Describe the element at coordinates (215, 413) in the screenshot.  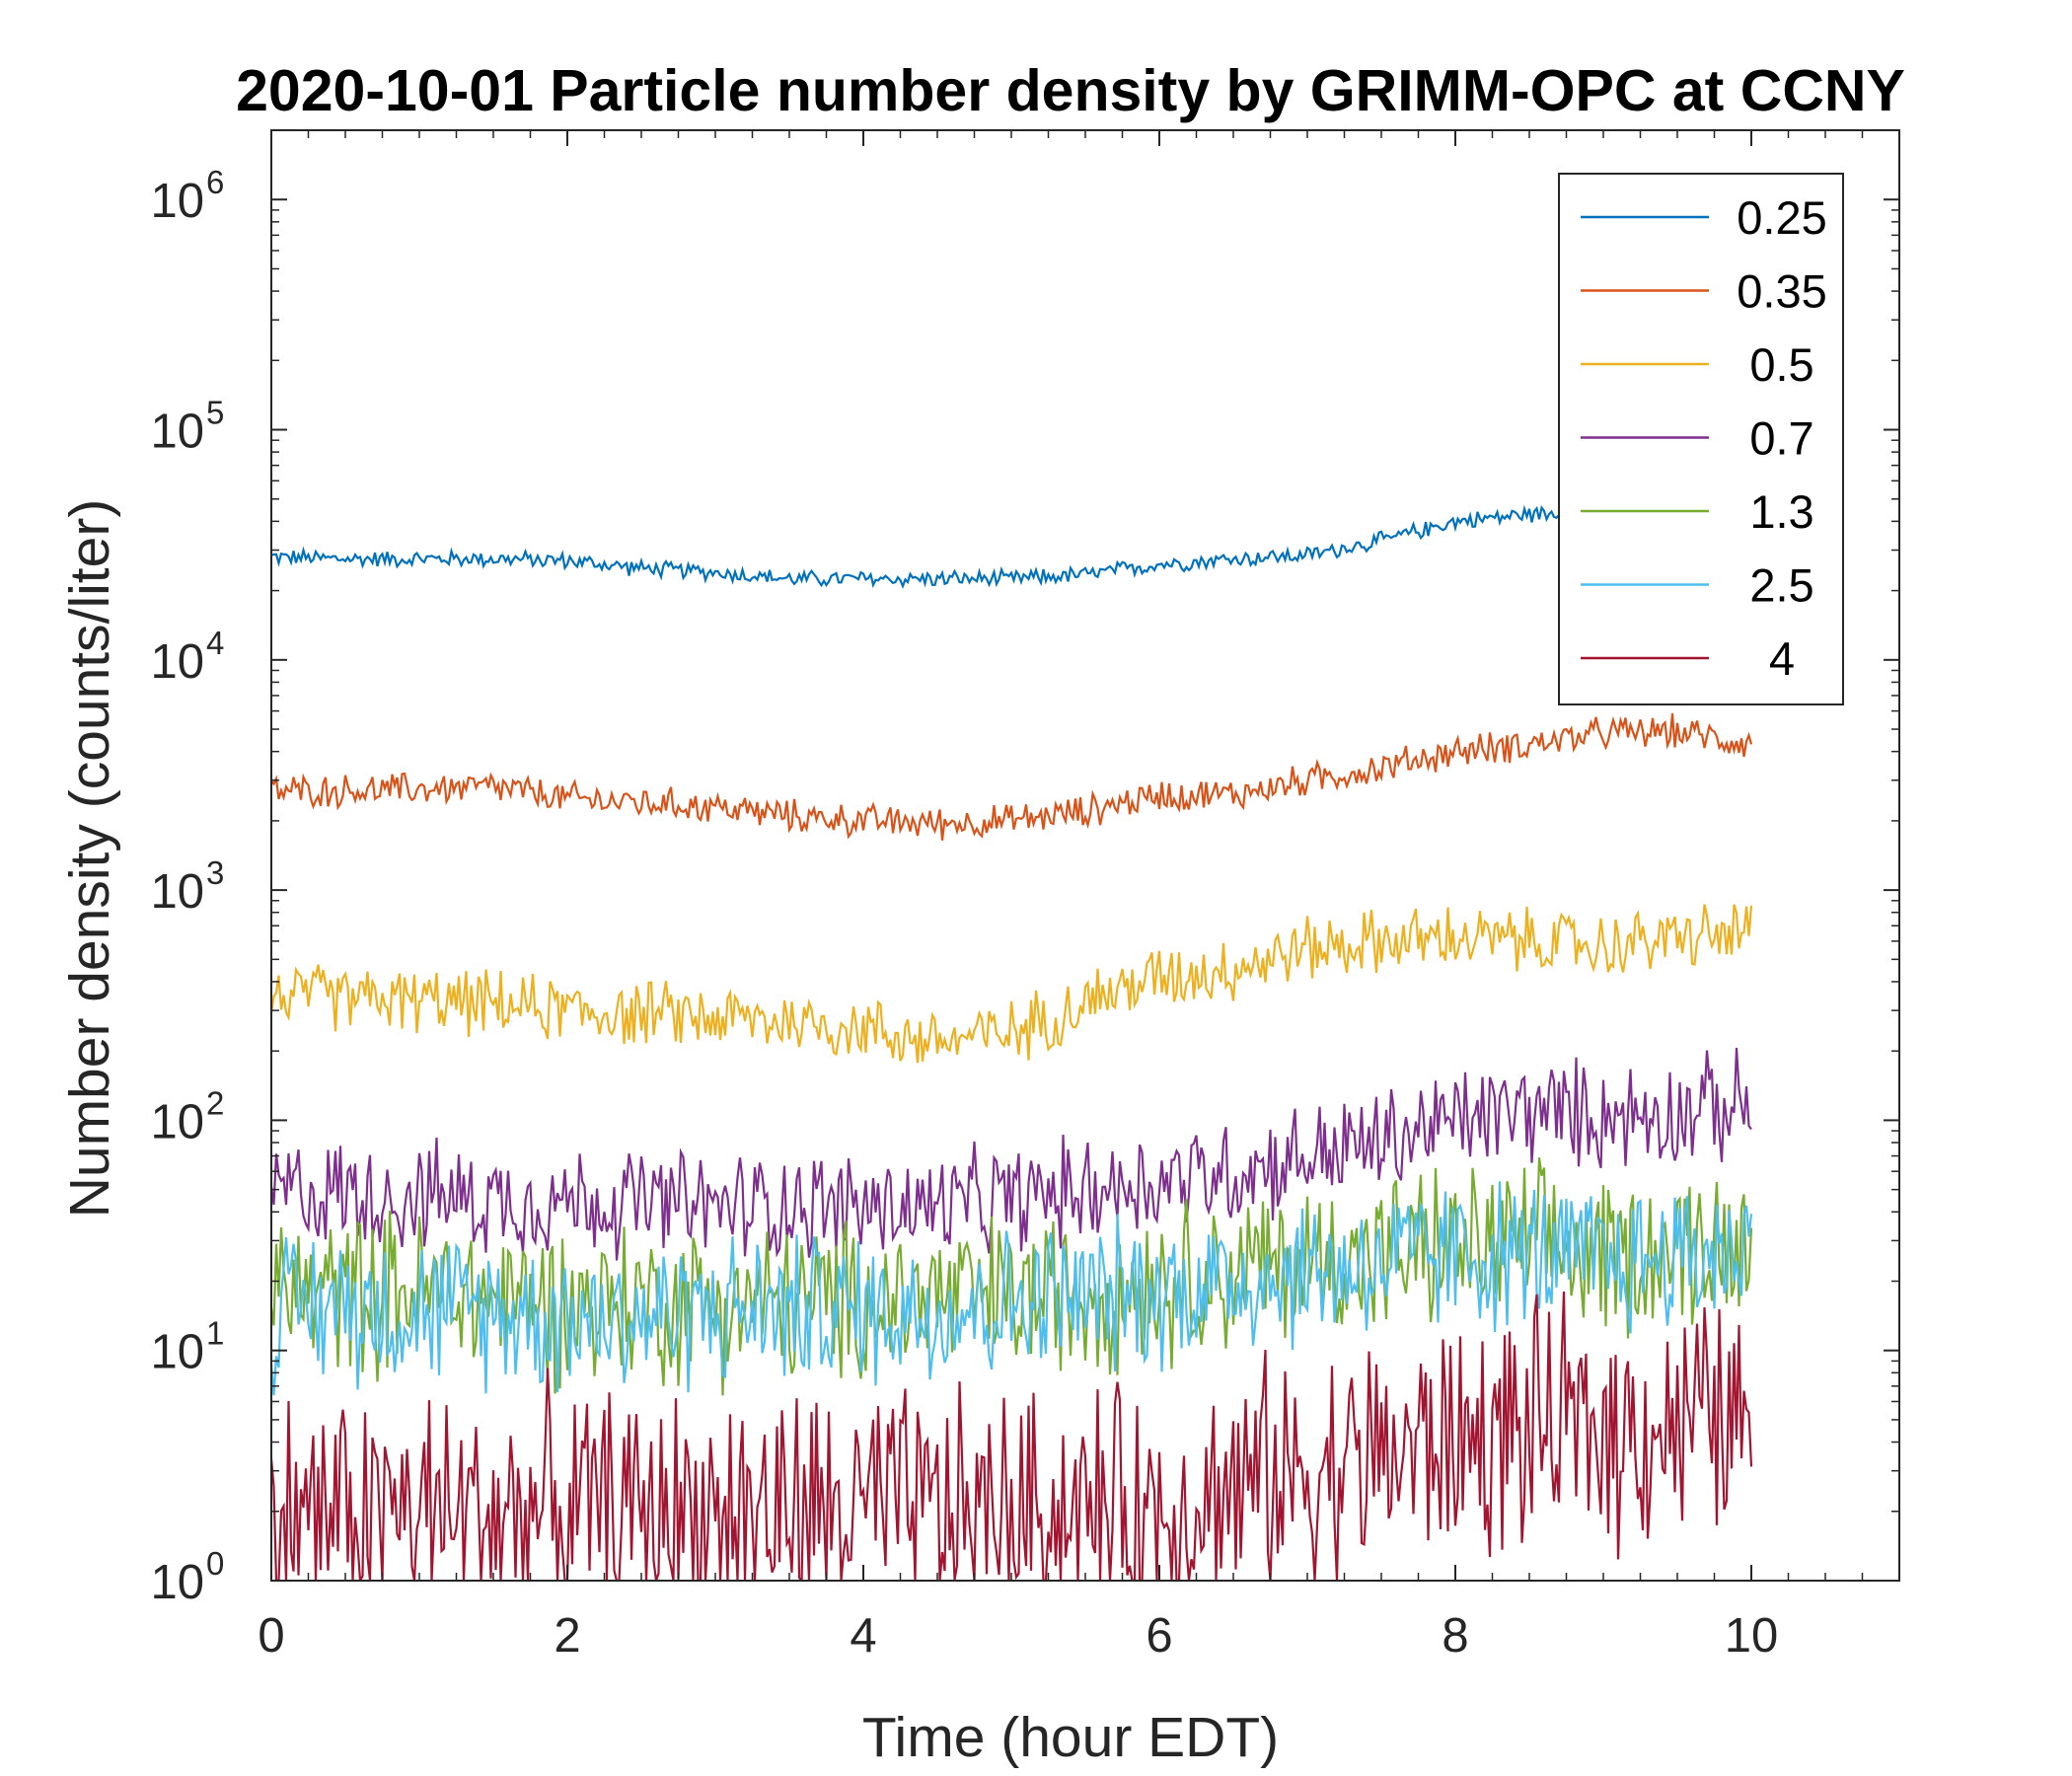
I see `y-tick-exponent: 5` at that location.